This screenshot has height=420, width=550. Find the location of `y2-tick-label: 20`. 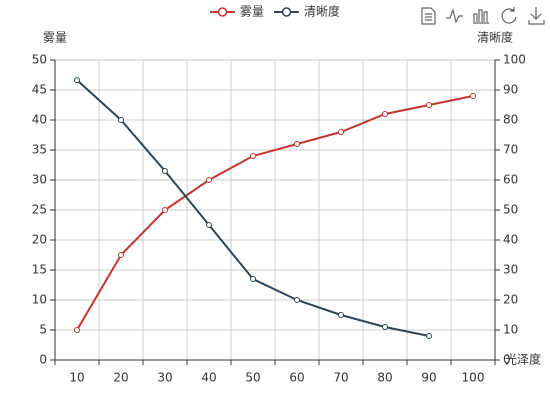

y2-tick-label: 20 is located at coordinates (510, 300).